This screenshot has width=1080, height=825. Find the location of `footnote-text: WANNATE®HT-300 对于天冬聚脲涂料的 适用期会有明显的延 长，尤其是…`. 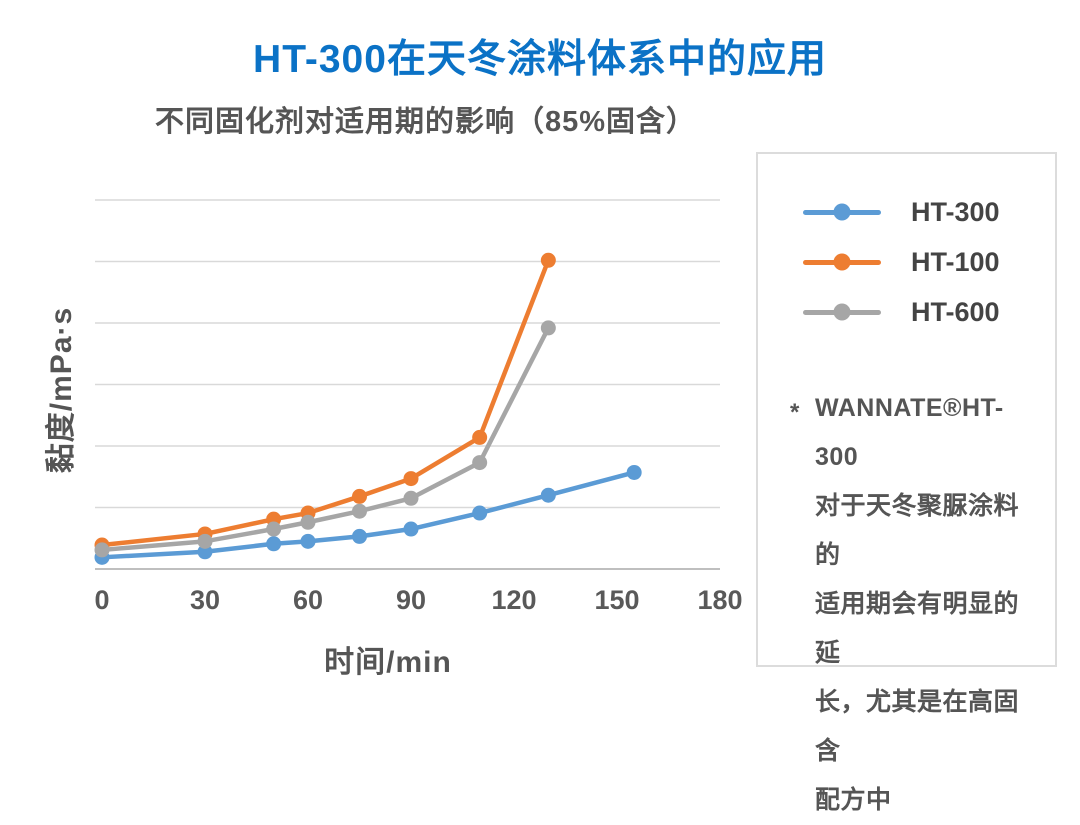

footnote-text: WANNATE®HT-300 对于天冬聚脲涂料的 适用期会有明显的延 长，尤其是… is located at coordinates (927, 604).